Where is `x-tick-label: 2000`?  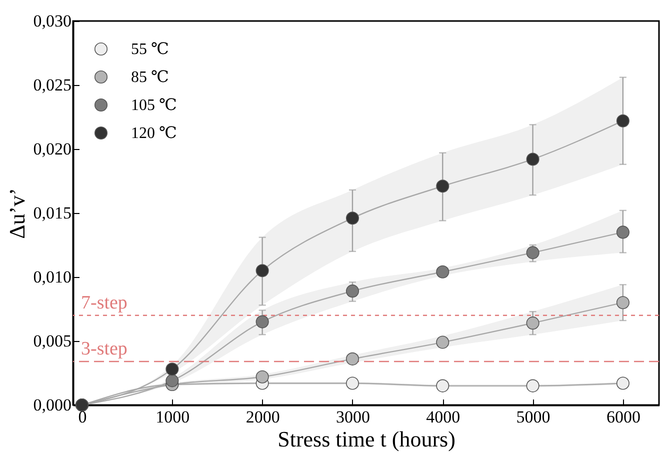
x-tick-label: 2000 is located at coordinates (263, 417).